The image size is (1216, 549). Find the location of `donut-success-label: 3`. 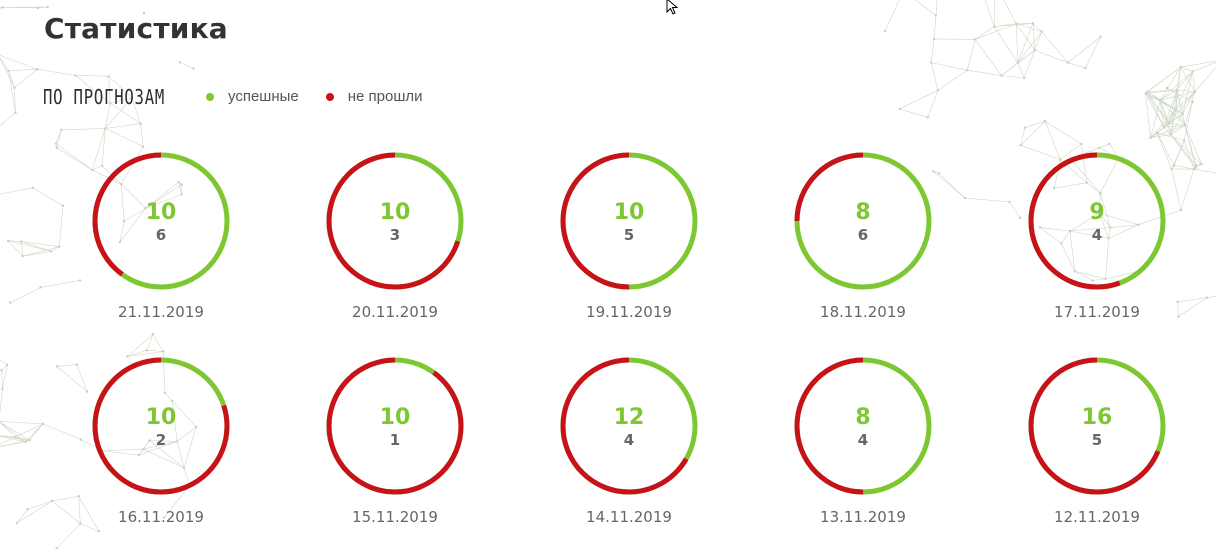

donut-success-label: 3 is located at coordinates (395, 235).